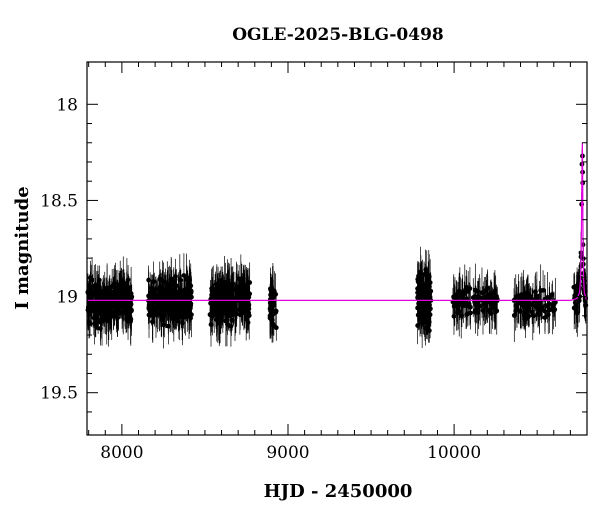 This screenshot has height=512, width=600. What do you see at coordinates (59, 249) in the screenshot?
I see `y-tick-labels: 18 18.5 19 19.5` at bounding box center [59, 249].